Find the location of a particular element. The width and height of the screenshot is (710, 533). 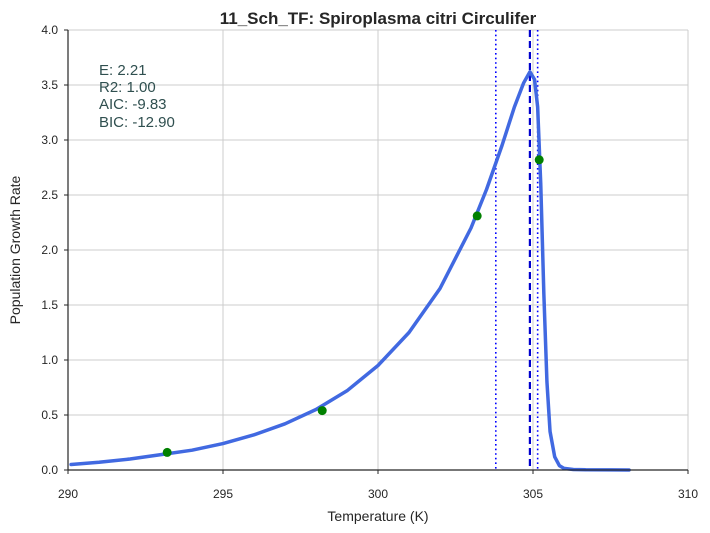

annotation-e: E: 2.21 is located at coordinates (123, 70).